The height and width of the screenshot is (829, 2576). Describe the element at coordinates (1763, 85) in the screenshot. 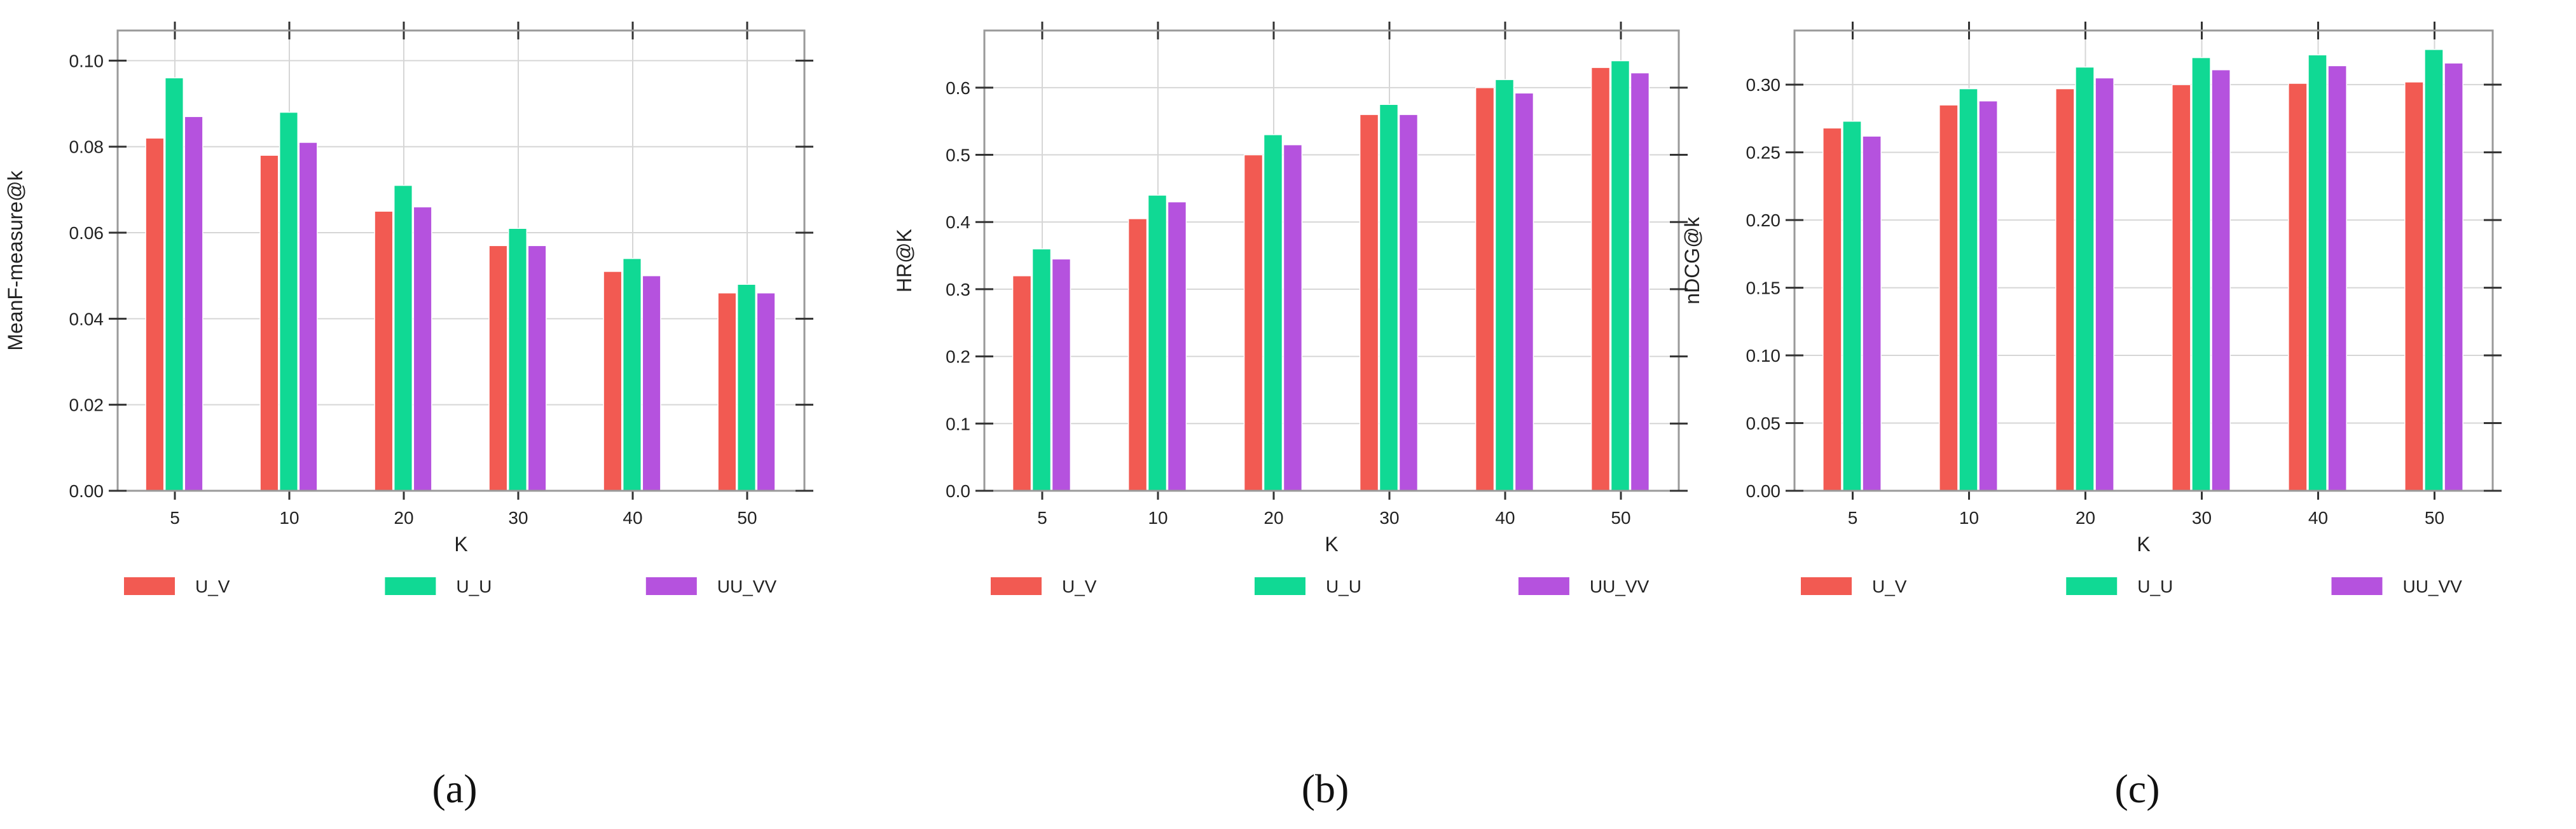

I see `y-tick-label: 0.30` at that location.